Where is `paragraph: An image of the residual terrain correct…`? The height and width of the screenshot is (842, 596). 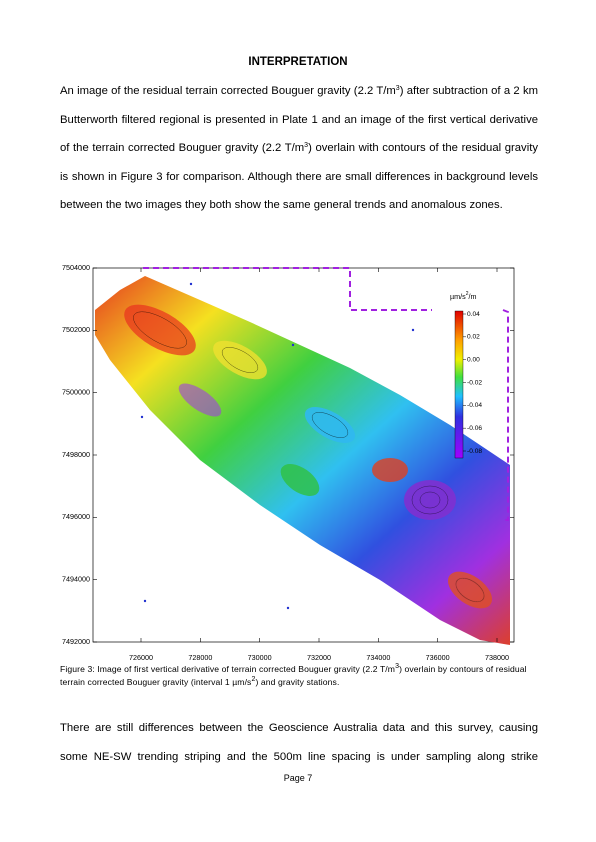
paragraph: An image of the residual terrain correct… is located at coordinates (299, 148).